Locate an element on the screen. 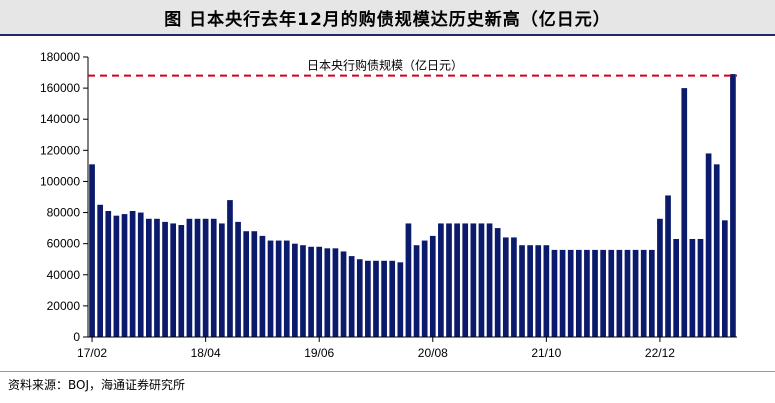 Image resolution: width=775 pixels, height=403 pixels. x-axis: 17/02 18/04 19/06 20/08 21/10 22/12 is located at coordinates (407, 348).